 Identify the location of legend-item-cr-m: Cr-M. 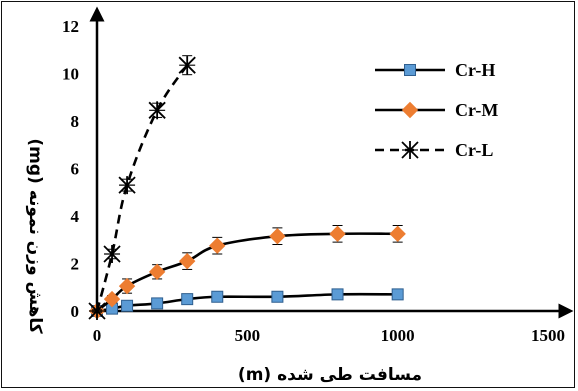
(436, 110).